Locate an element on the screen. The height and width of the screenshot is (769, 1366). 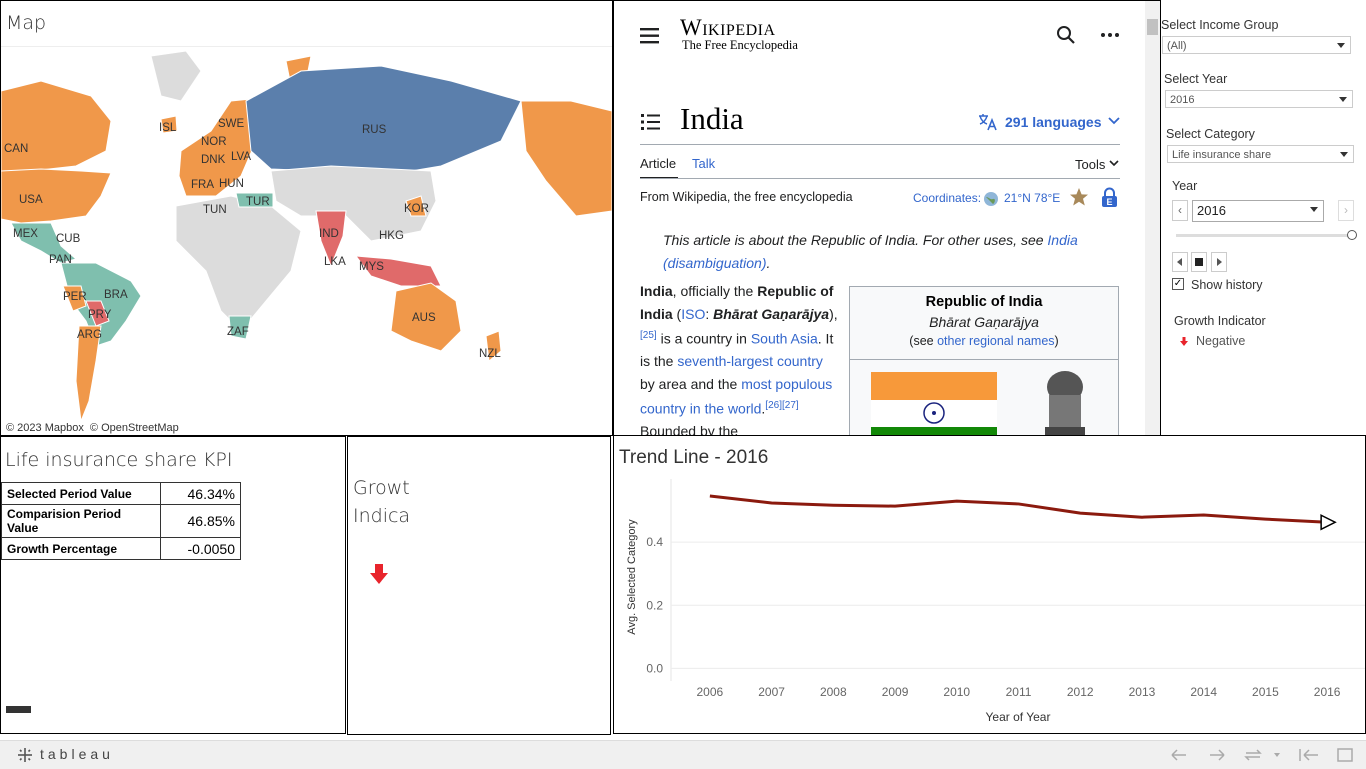
kpi-value: 46.34% is located at coordinates (200, 493).